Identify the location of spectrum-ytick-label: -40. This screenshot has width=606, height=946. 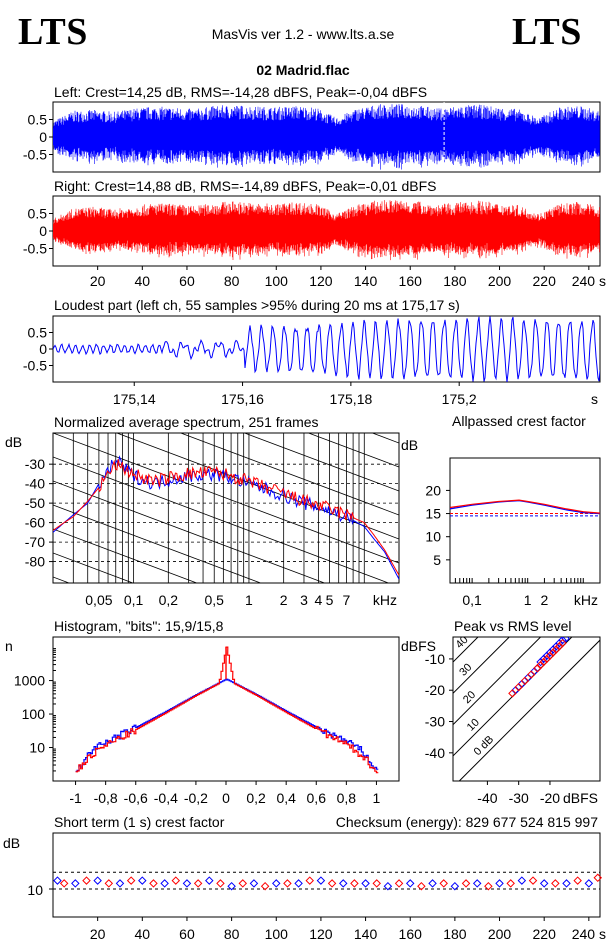
(35, 484).